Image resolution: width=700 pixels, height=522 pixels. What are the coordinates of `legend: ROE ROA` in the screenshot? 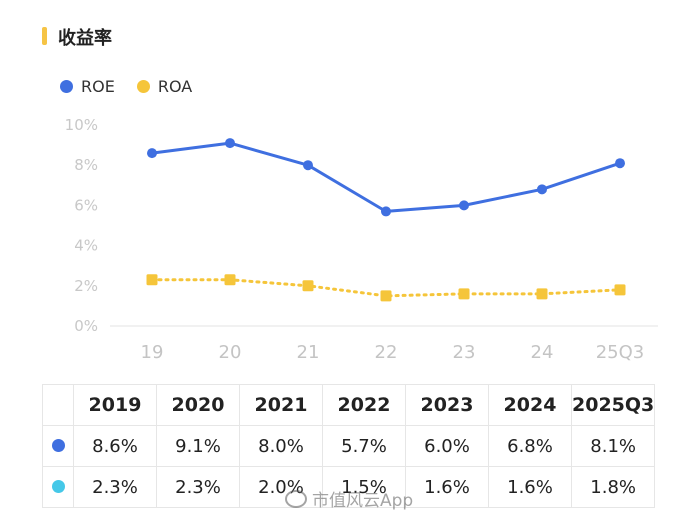 It's located at (137, 86).